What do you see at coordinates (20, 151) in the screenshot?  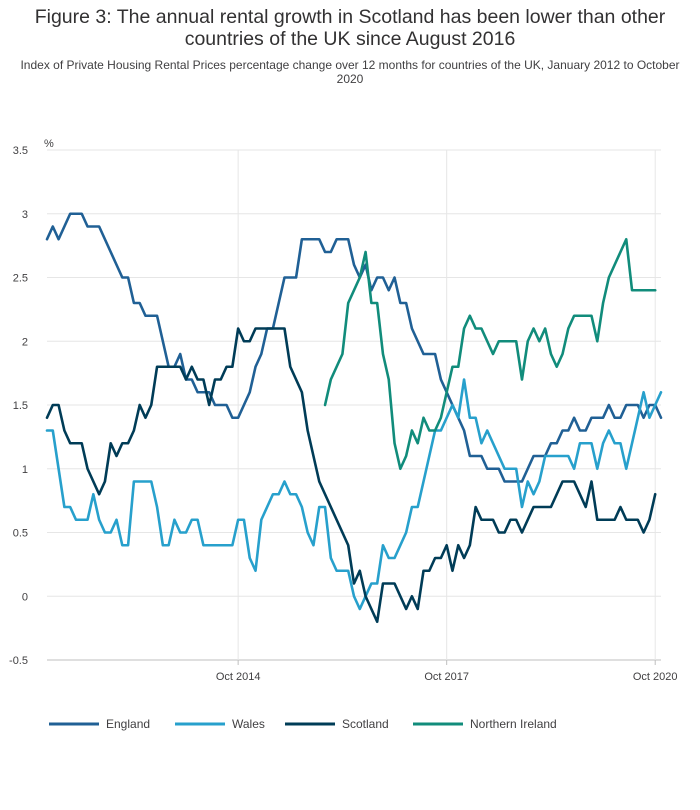 I see `y-tick-label: 3.5` at bounding box center [20, 151].